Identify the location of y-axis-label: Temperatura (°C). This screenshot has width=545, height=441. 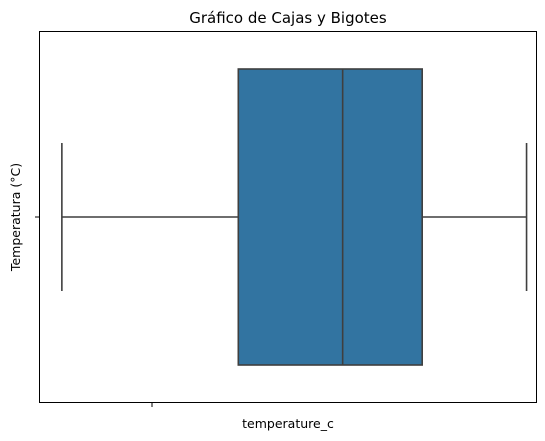
(15, 217).